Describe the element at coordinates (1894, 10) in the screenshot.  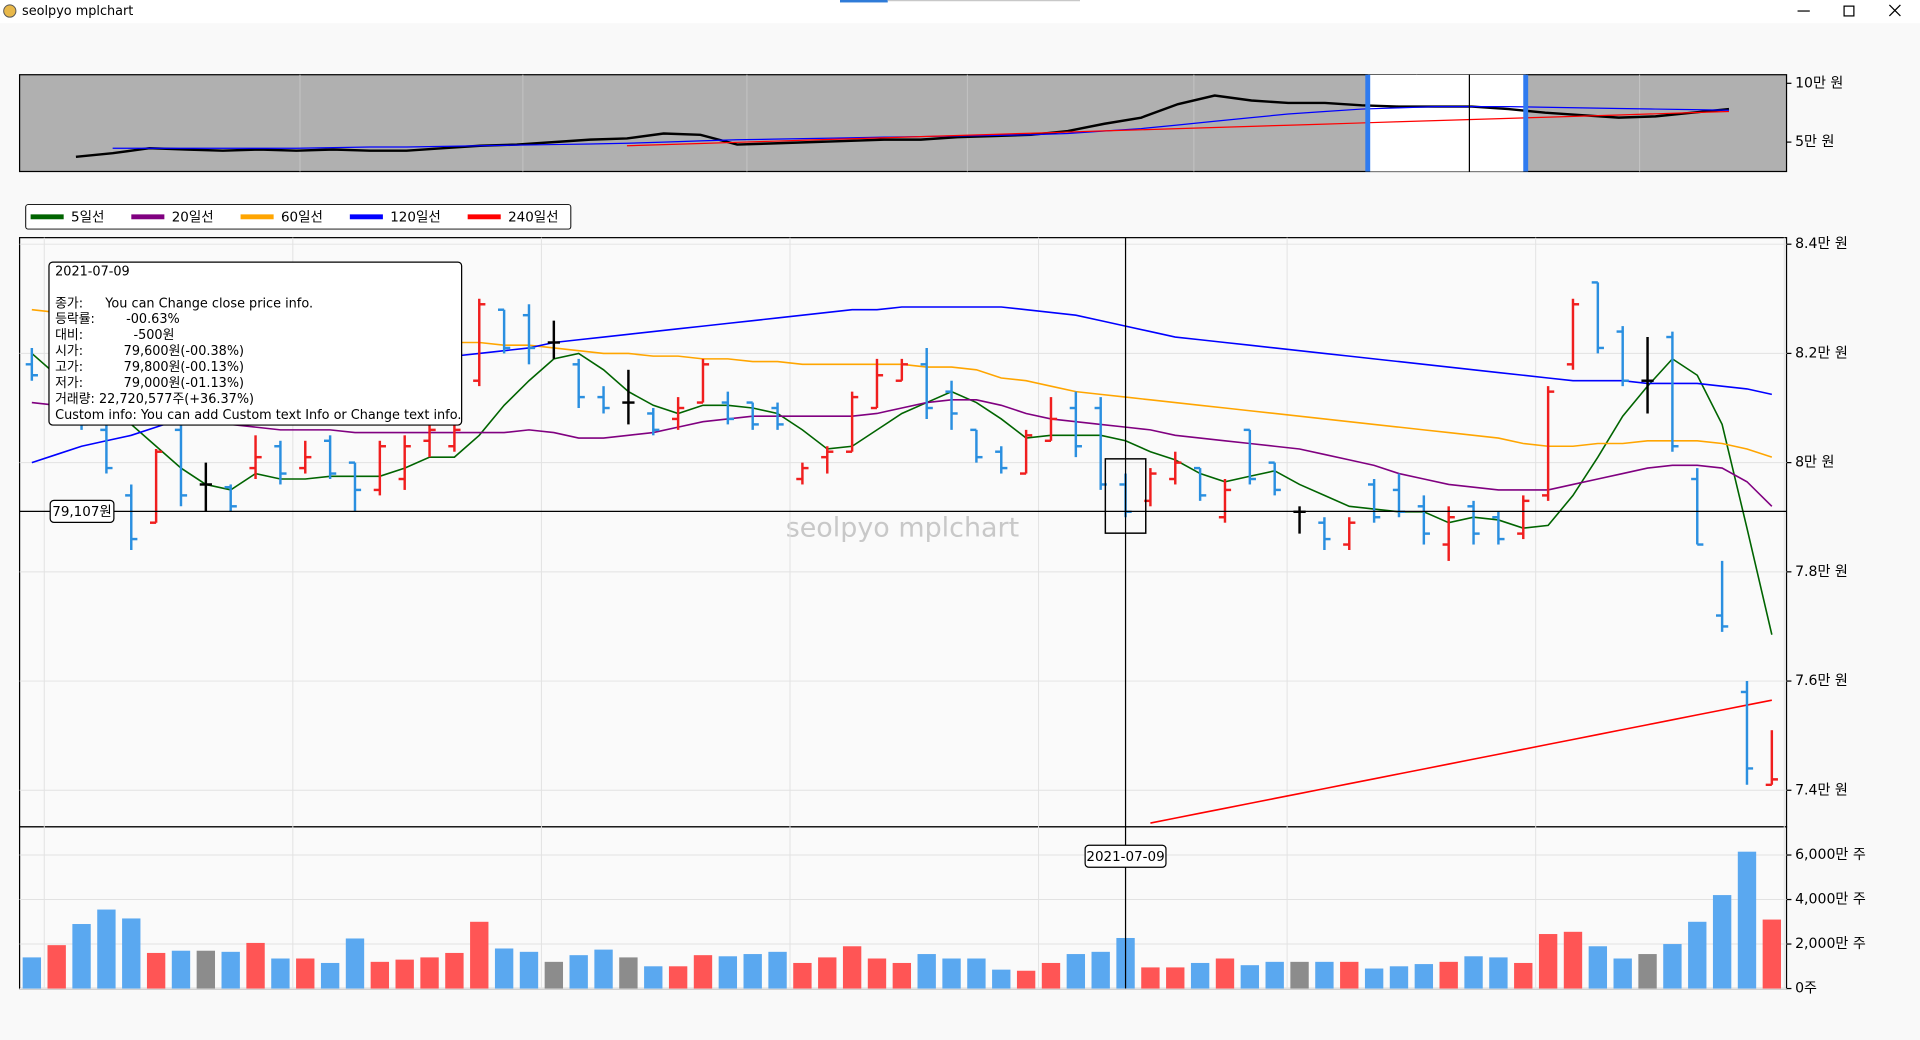
I see `close-button` at that location.